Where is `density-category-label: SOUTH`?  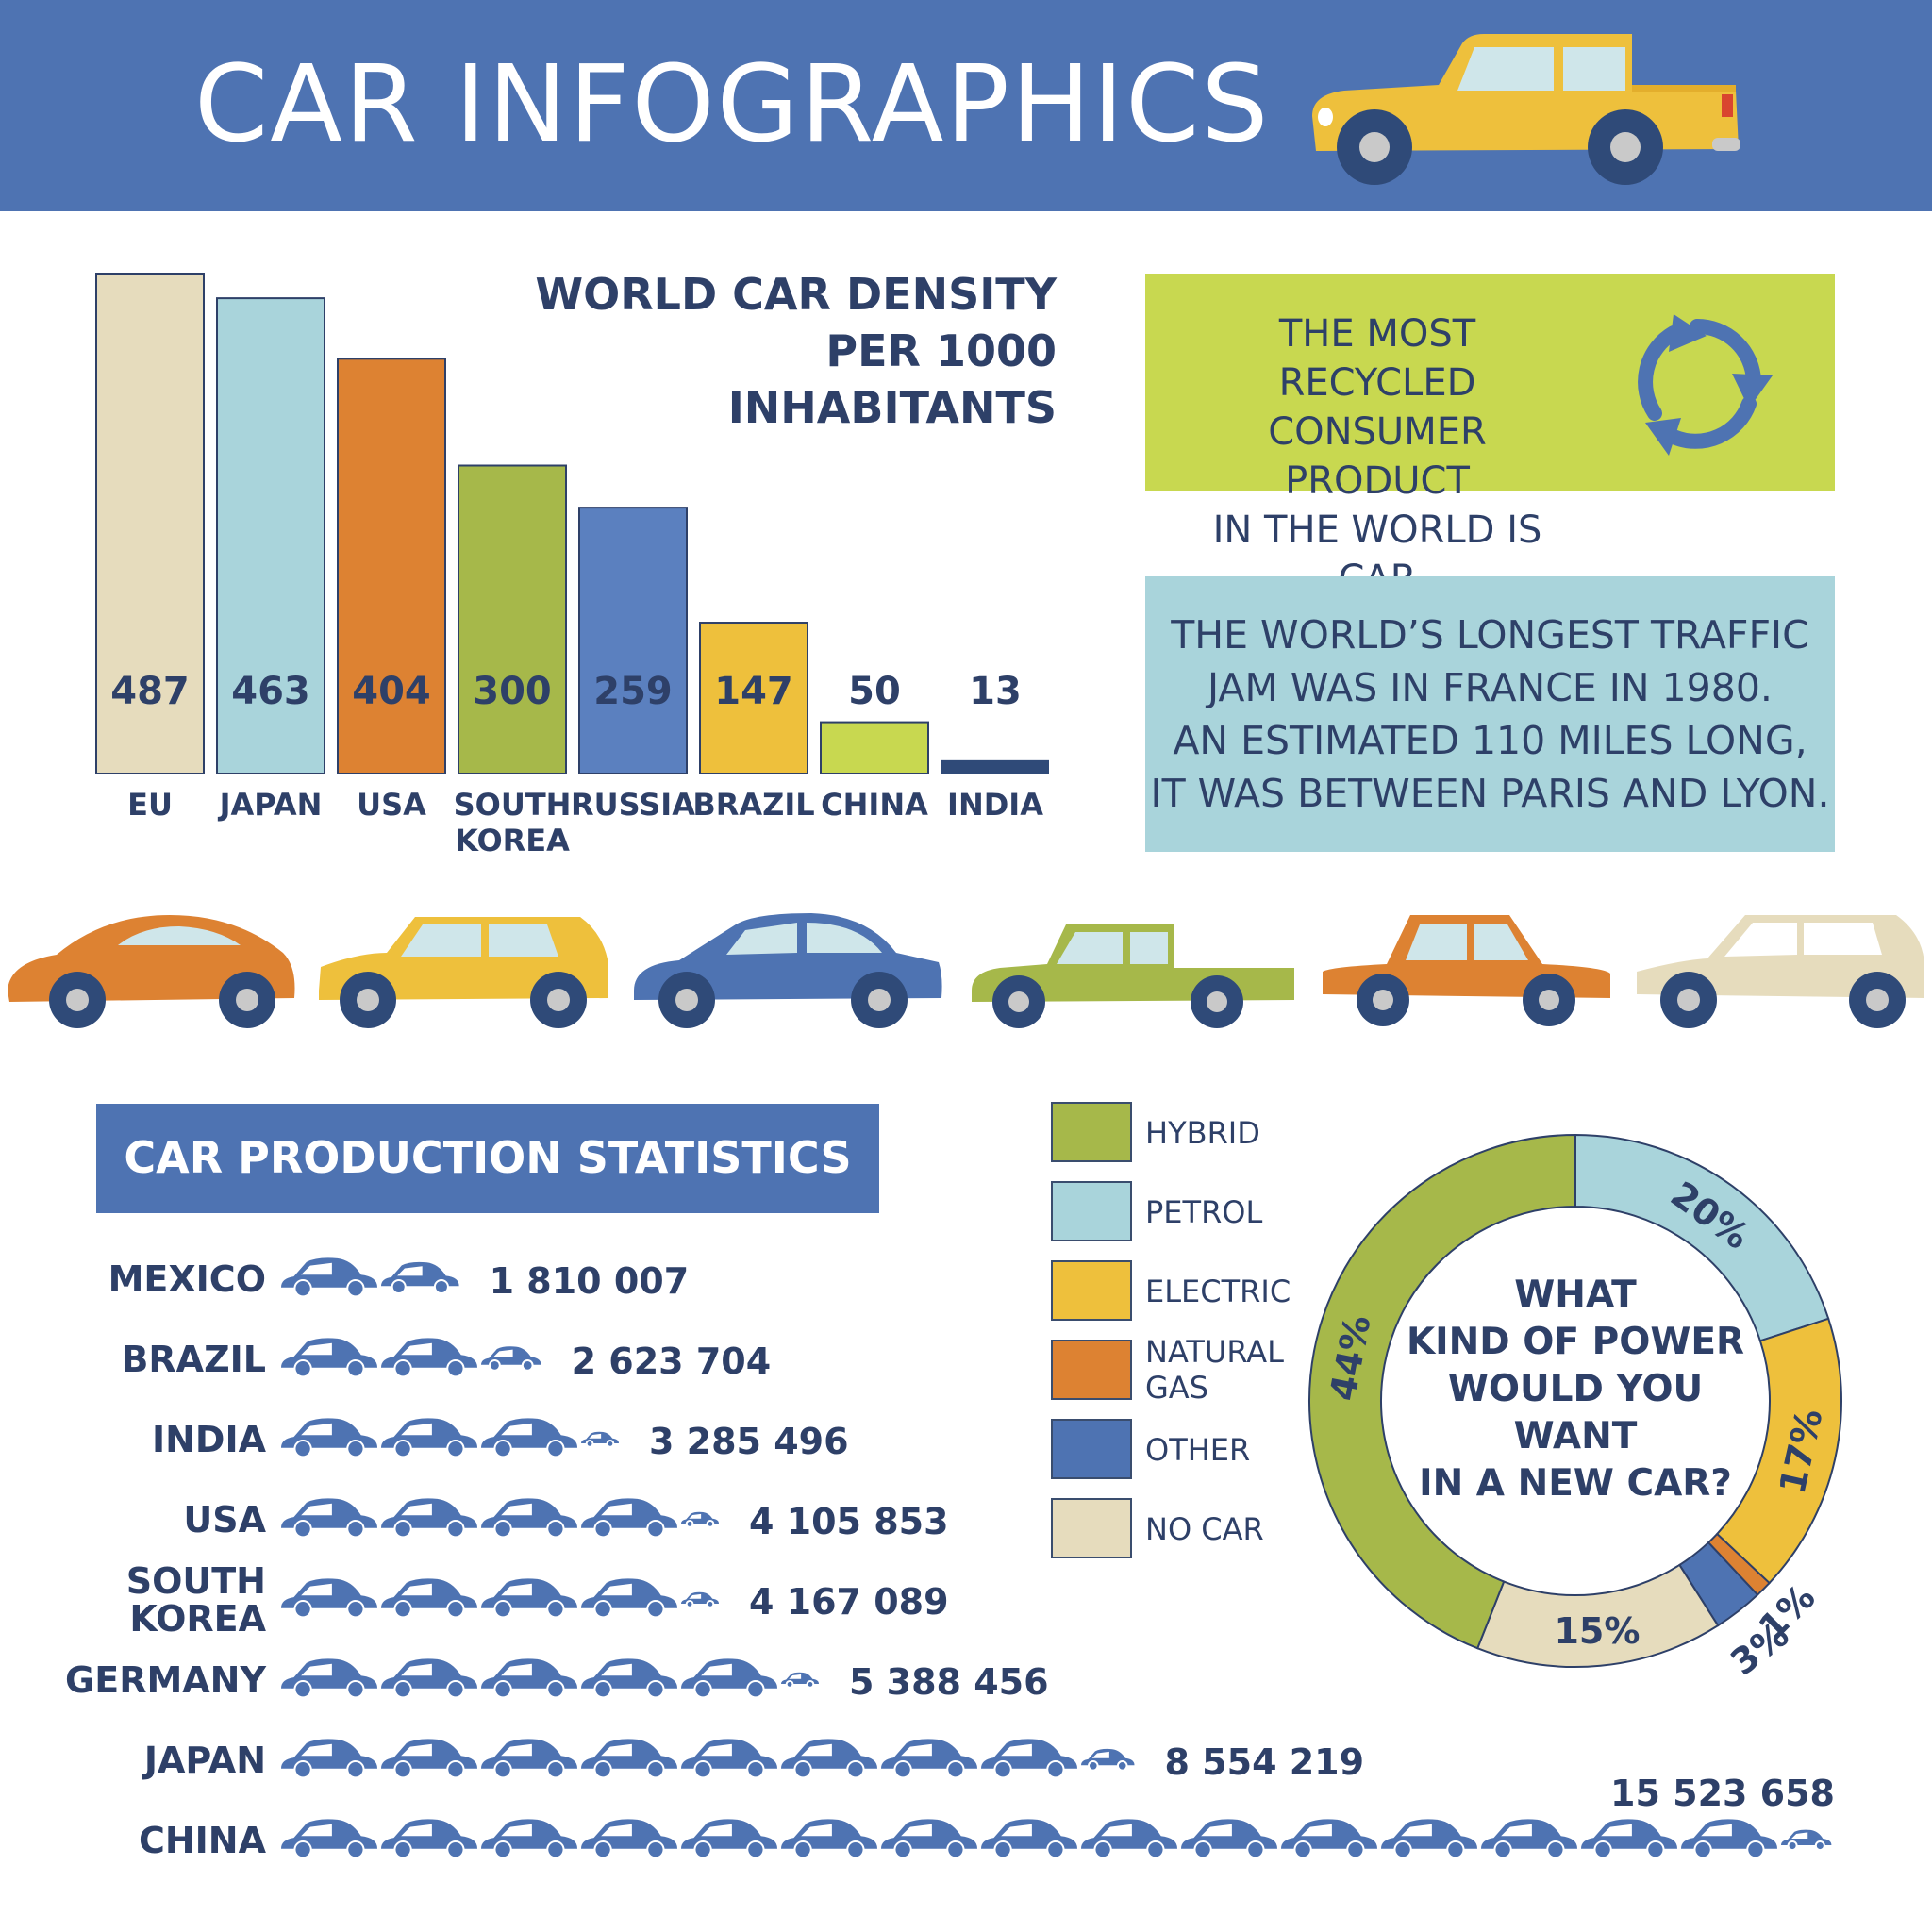 density-category-label: SOUTH is located at coordinates (513, 805).